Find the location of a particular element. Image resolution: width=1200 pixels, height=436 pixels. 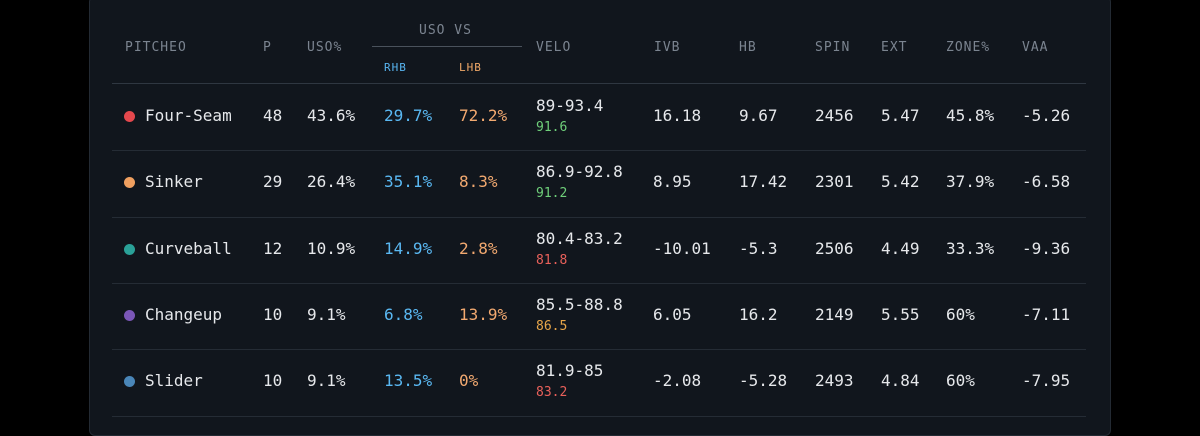

cell-ivb: -2.08 is located at coordinates (677, 381).